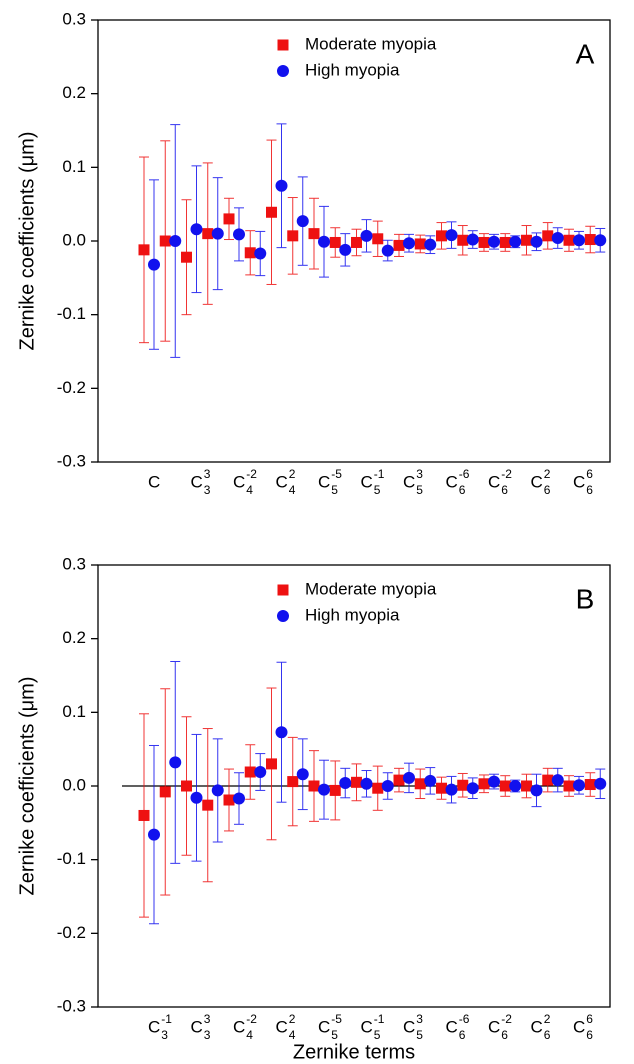 Image resolution: width=634 pixels, height=1064 pixels. Describe the element at coordinates (249, 1035) in the screenshot. I see `x-tick-sub: 4` at that location.